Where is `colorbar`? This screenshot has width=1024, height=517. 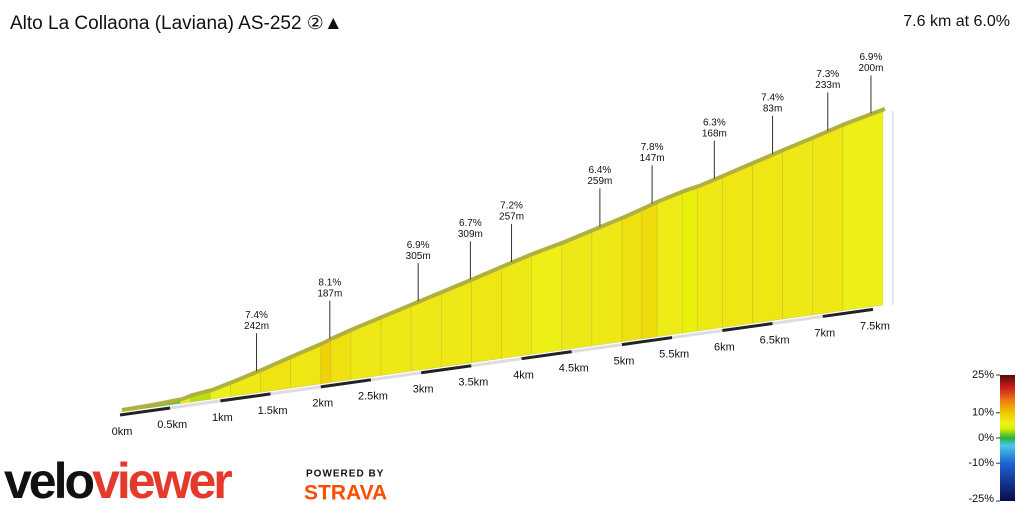 colorbar is located at coordinates (1007, 438).